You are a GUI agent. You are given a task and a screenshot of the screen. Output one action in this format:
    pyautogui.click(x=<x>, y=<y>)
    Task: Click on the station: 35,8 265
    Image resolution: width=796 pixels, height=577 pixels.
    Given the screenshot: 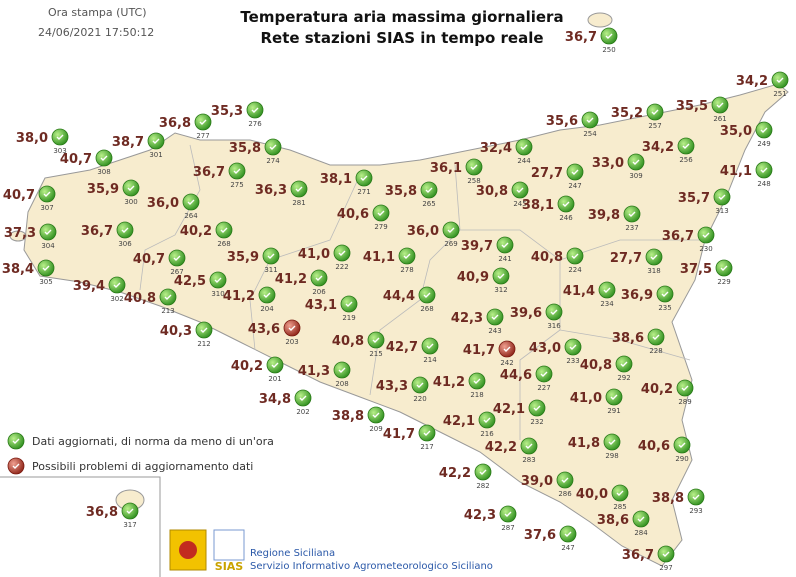 What is the action you would take?
    pyautogui.click(x=411, y=194)
    